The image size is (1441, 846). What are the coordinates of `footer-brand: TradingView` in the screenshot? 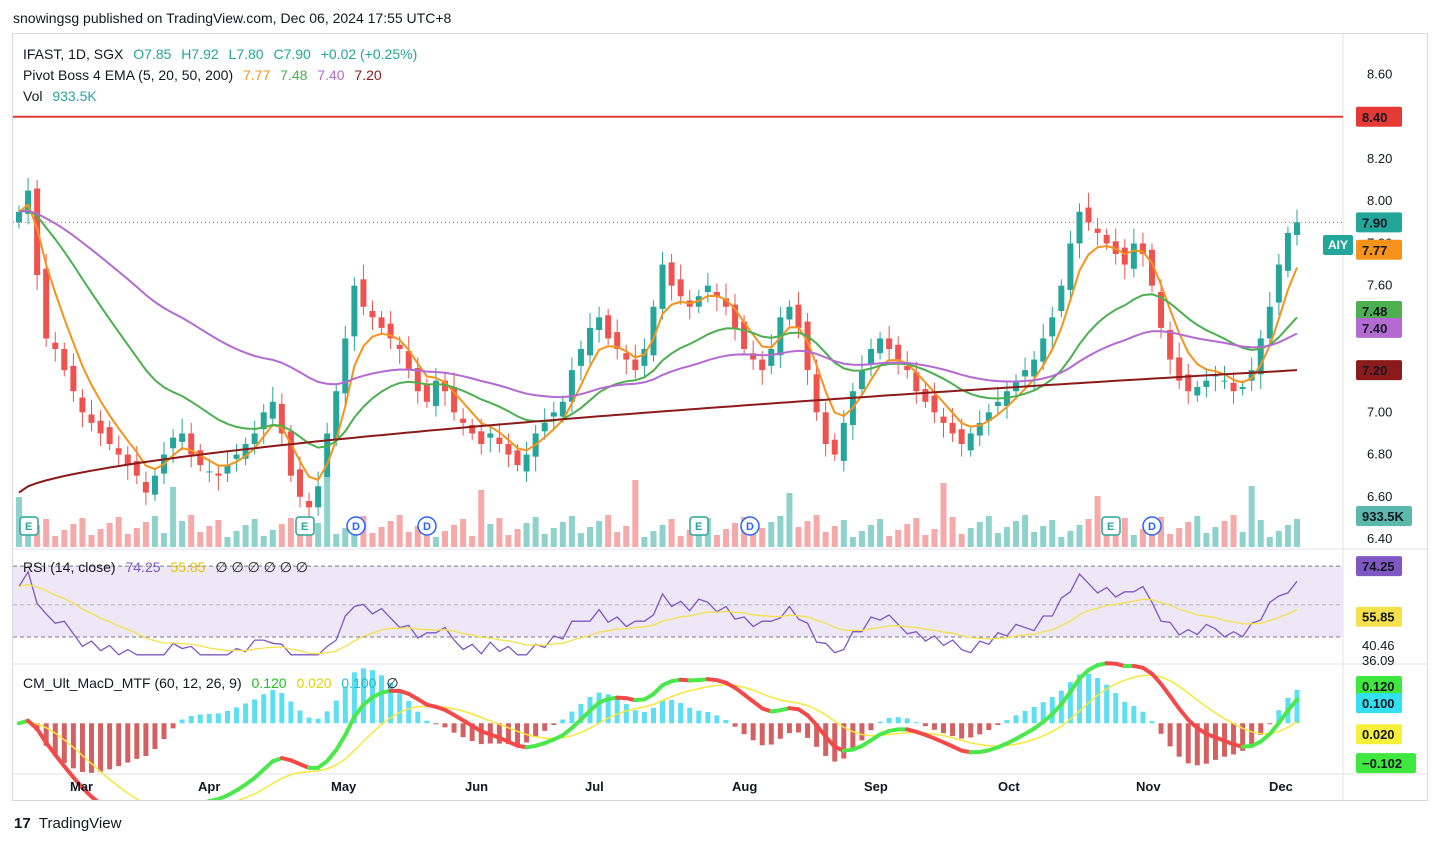 It's located at (80, 823).